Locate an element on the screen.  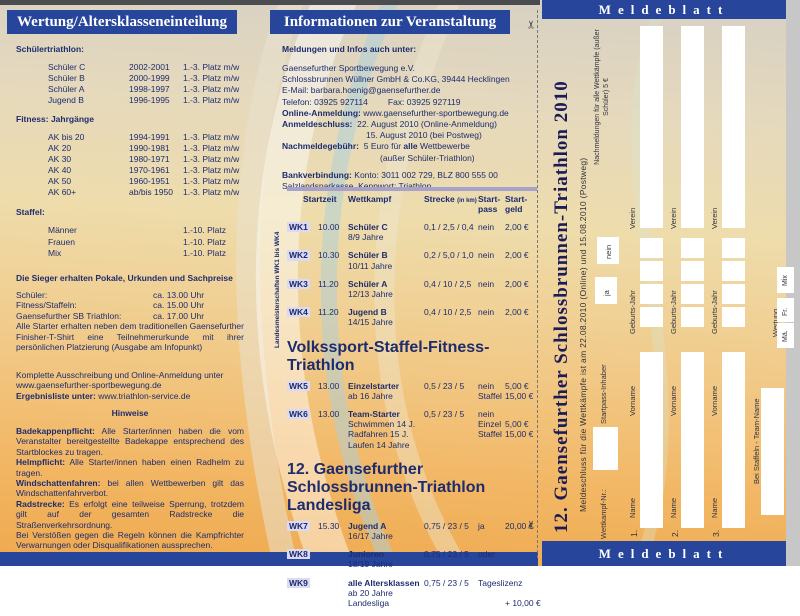
age-class-row-cell-1: 2002-2001 is located at coordinates (149, 67).